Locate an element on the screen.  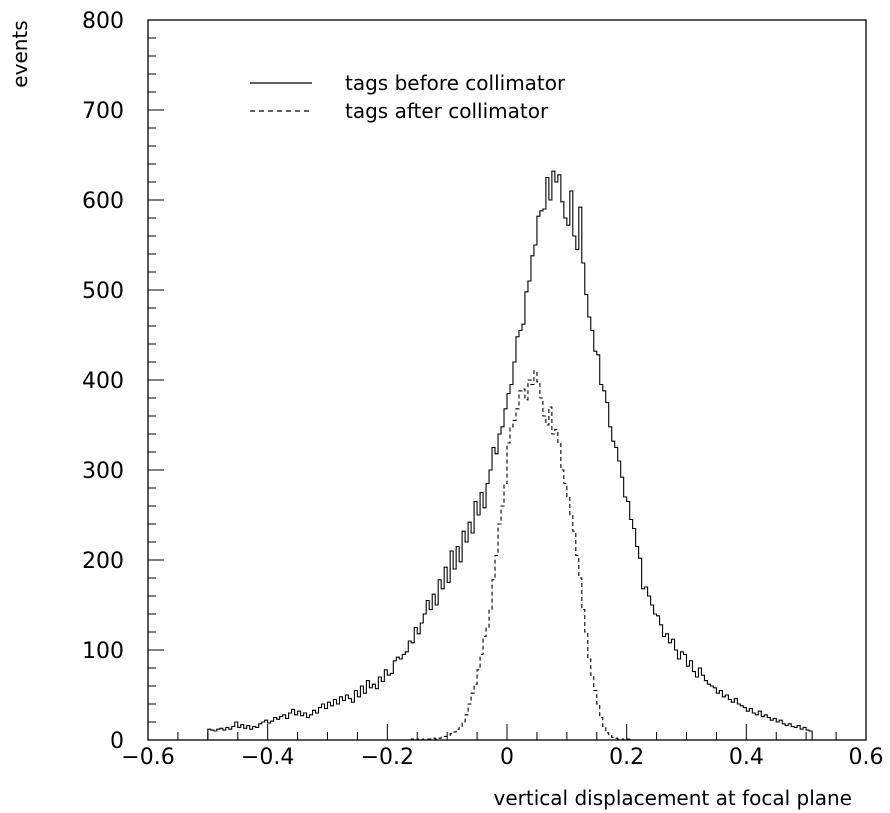
x-tick-label: −0.2 is located at coordinates (387, 757).